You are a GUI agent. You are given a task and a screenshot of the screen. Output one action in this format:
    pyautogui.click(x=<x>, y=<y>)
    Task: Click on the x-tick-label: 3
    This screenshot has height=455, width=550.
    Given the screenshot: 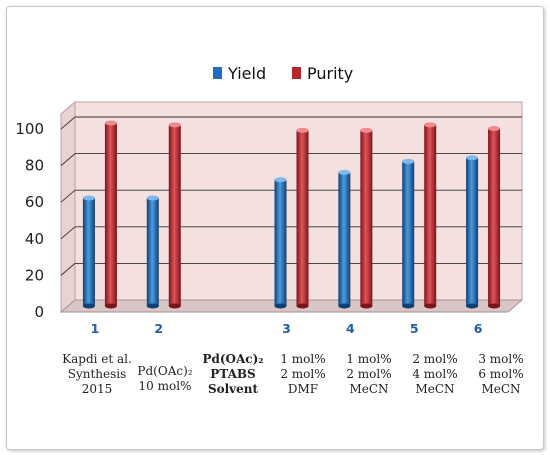 What is the action you would take?
    pyautogui.click(x=286, y=328)
    